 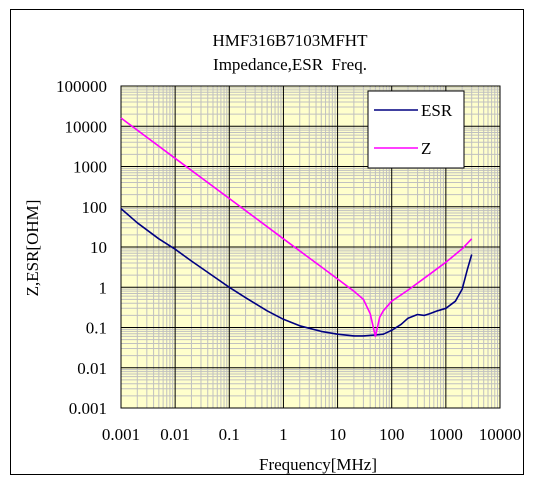 What do you see at coordinates (437, 110) in the screenshot?
I see `legend-label-esr: ESR` at bounding box center [437, 110].